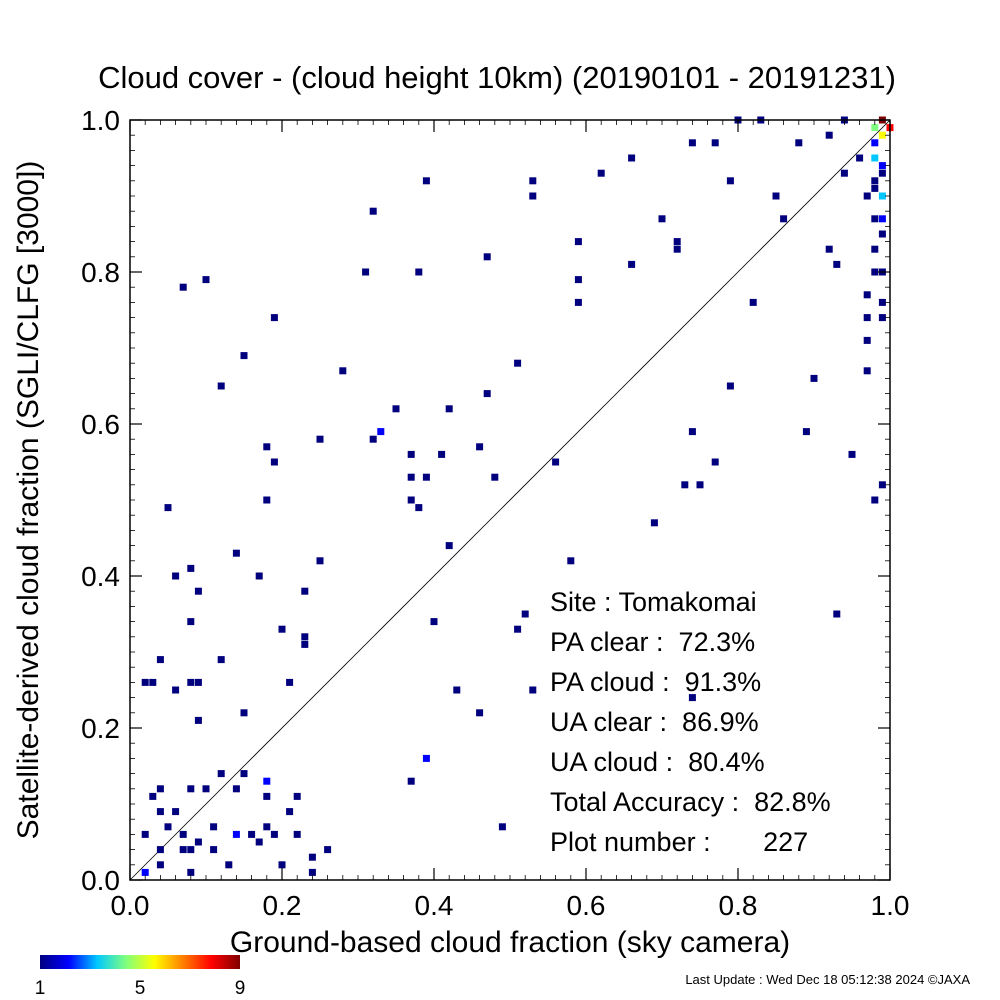 The image size is (1000, 1000). Describe the element at coordinates (679, 842) in the screenshot. I see `plot-number-value: Plot number : 227` at that location.